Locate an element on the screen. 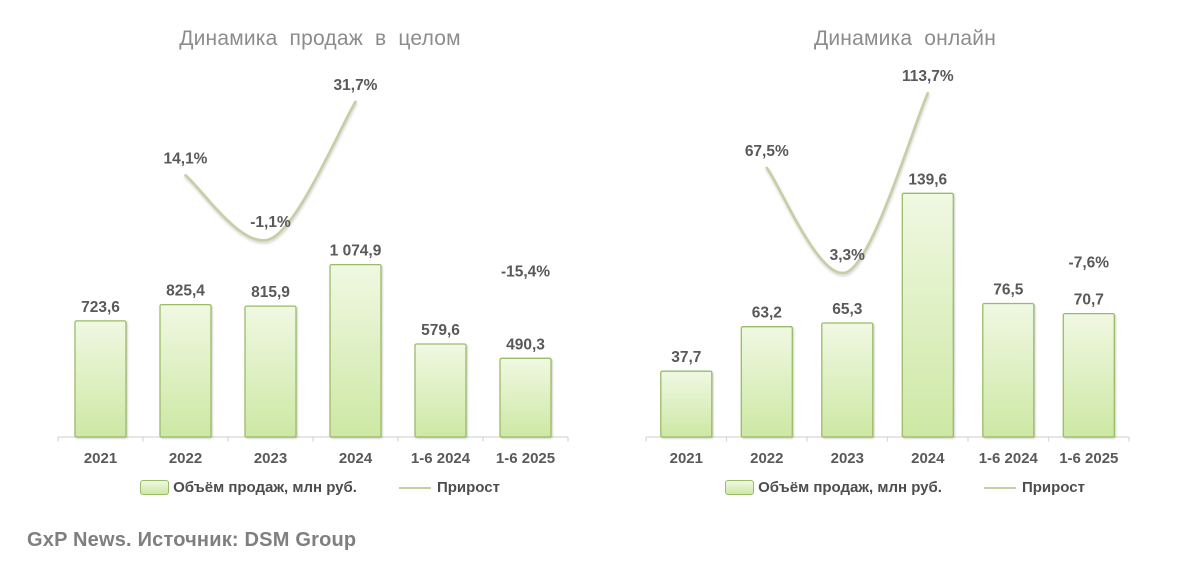  bar-value-label: 65,3 is located at coordinates (847, 309).